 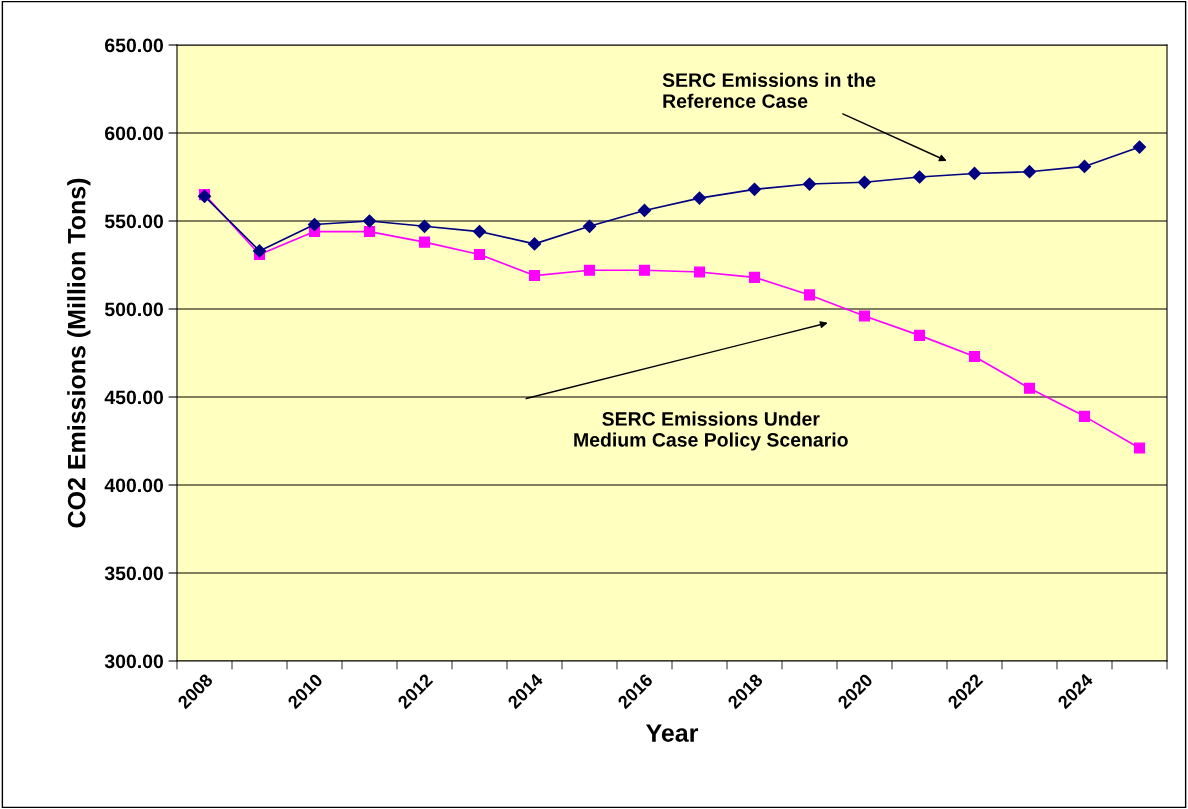 What do you see at coordinates (134, 133) in the screenshot?
I see `y-tick-label: 600.00` at bounding box center [134, 133].